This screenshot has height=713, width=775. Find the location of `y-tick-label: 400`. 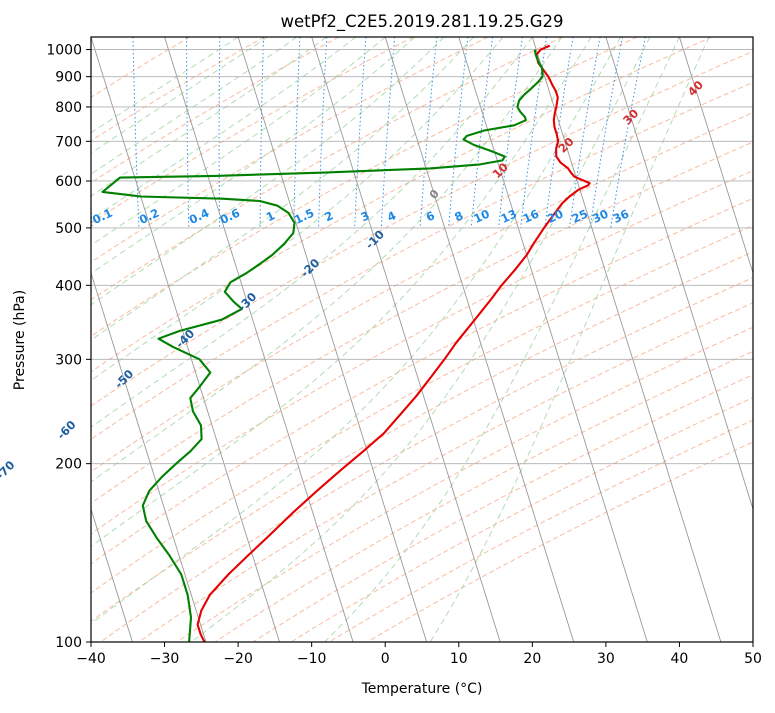

y-tick-label: 400 is located at coordinates (68, 286).